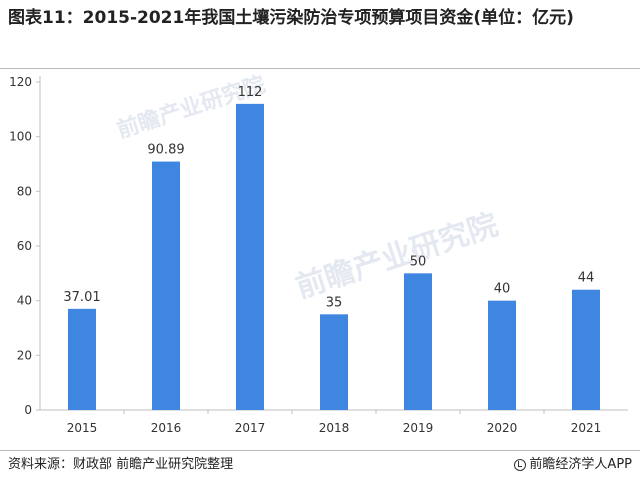 Image resolution: width=640 pixels, height=487 pixels. I want to click on x-tick-label-2016: 2016, so click(166, 428).